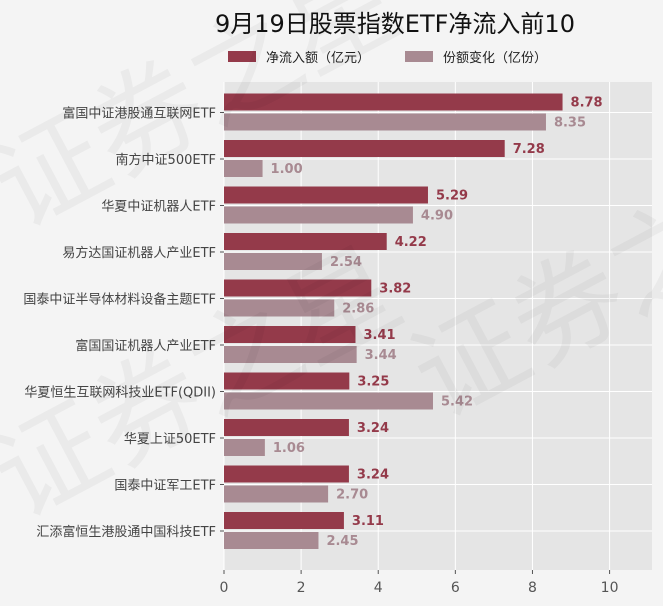 The height and width of the screenshot is (606, 663). What do you see at coordinates (342, 541) in the screenshot?
I see `data-label-share-change: 2.45` at bounding box center [342, 541].